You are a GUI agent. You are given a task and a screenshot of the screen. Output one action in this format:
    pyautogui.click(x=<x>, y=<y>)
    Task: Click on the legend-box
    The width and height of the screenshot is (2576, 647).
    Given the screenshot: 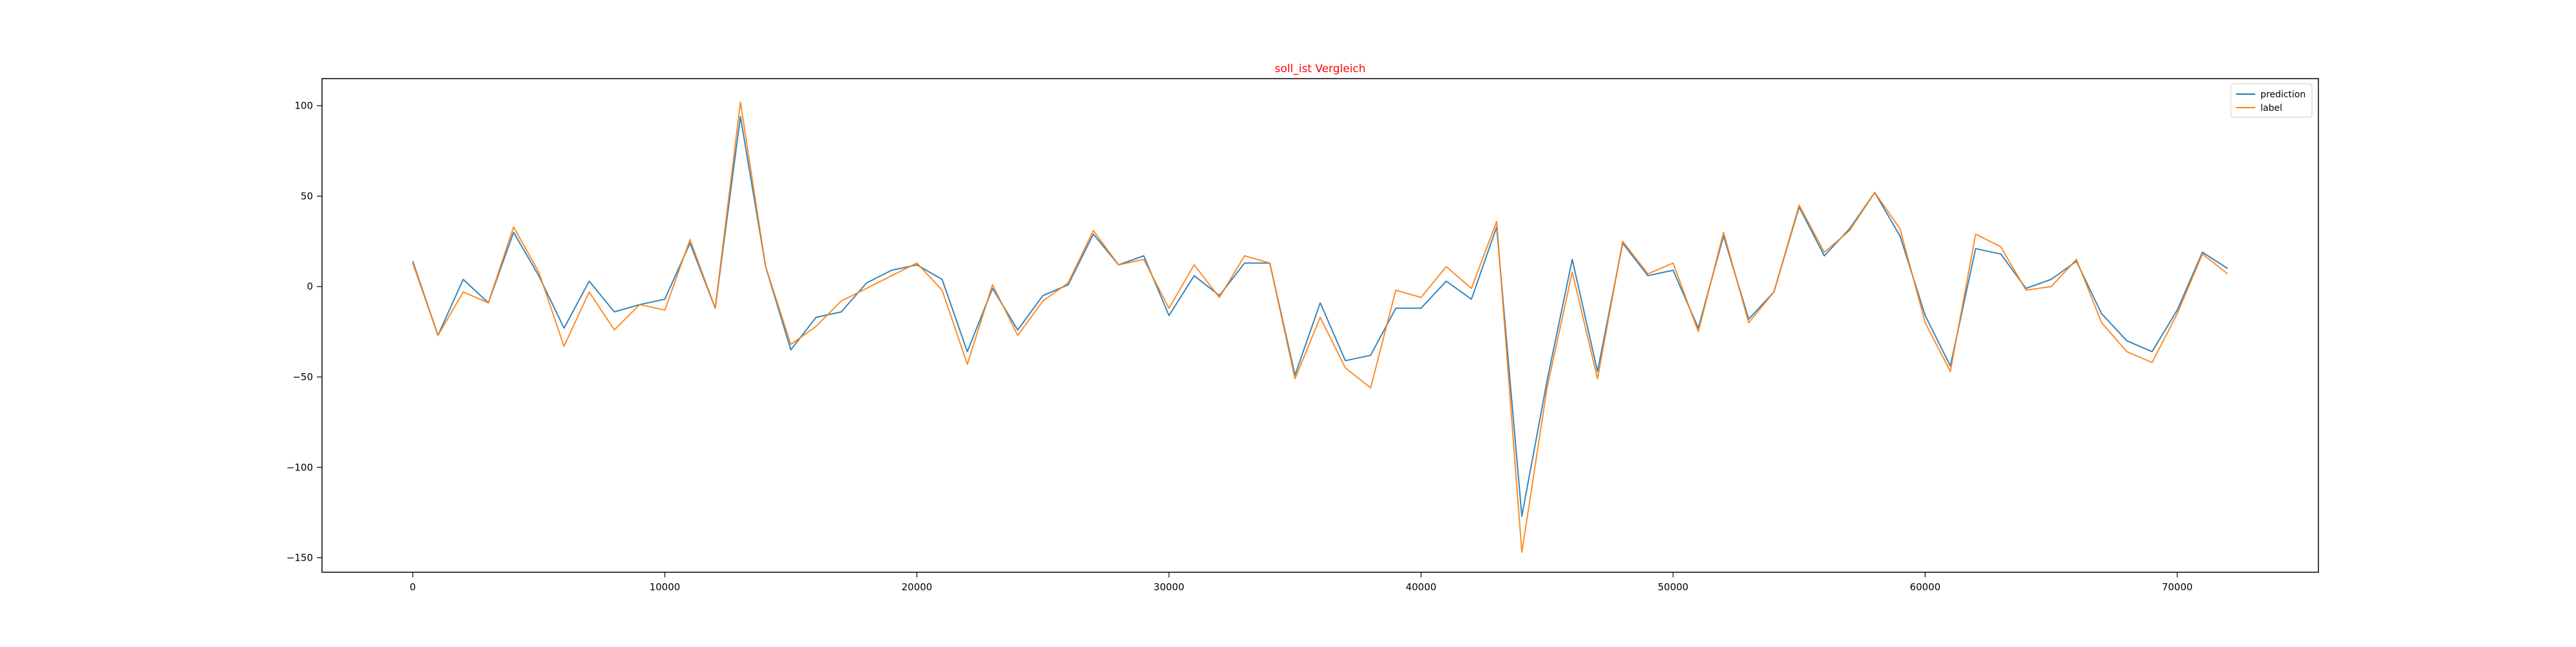 What is the action you would take?
    pyautogui.click(x=2271, y=100)
    